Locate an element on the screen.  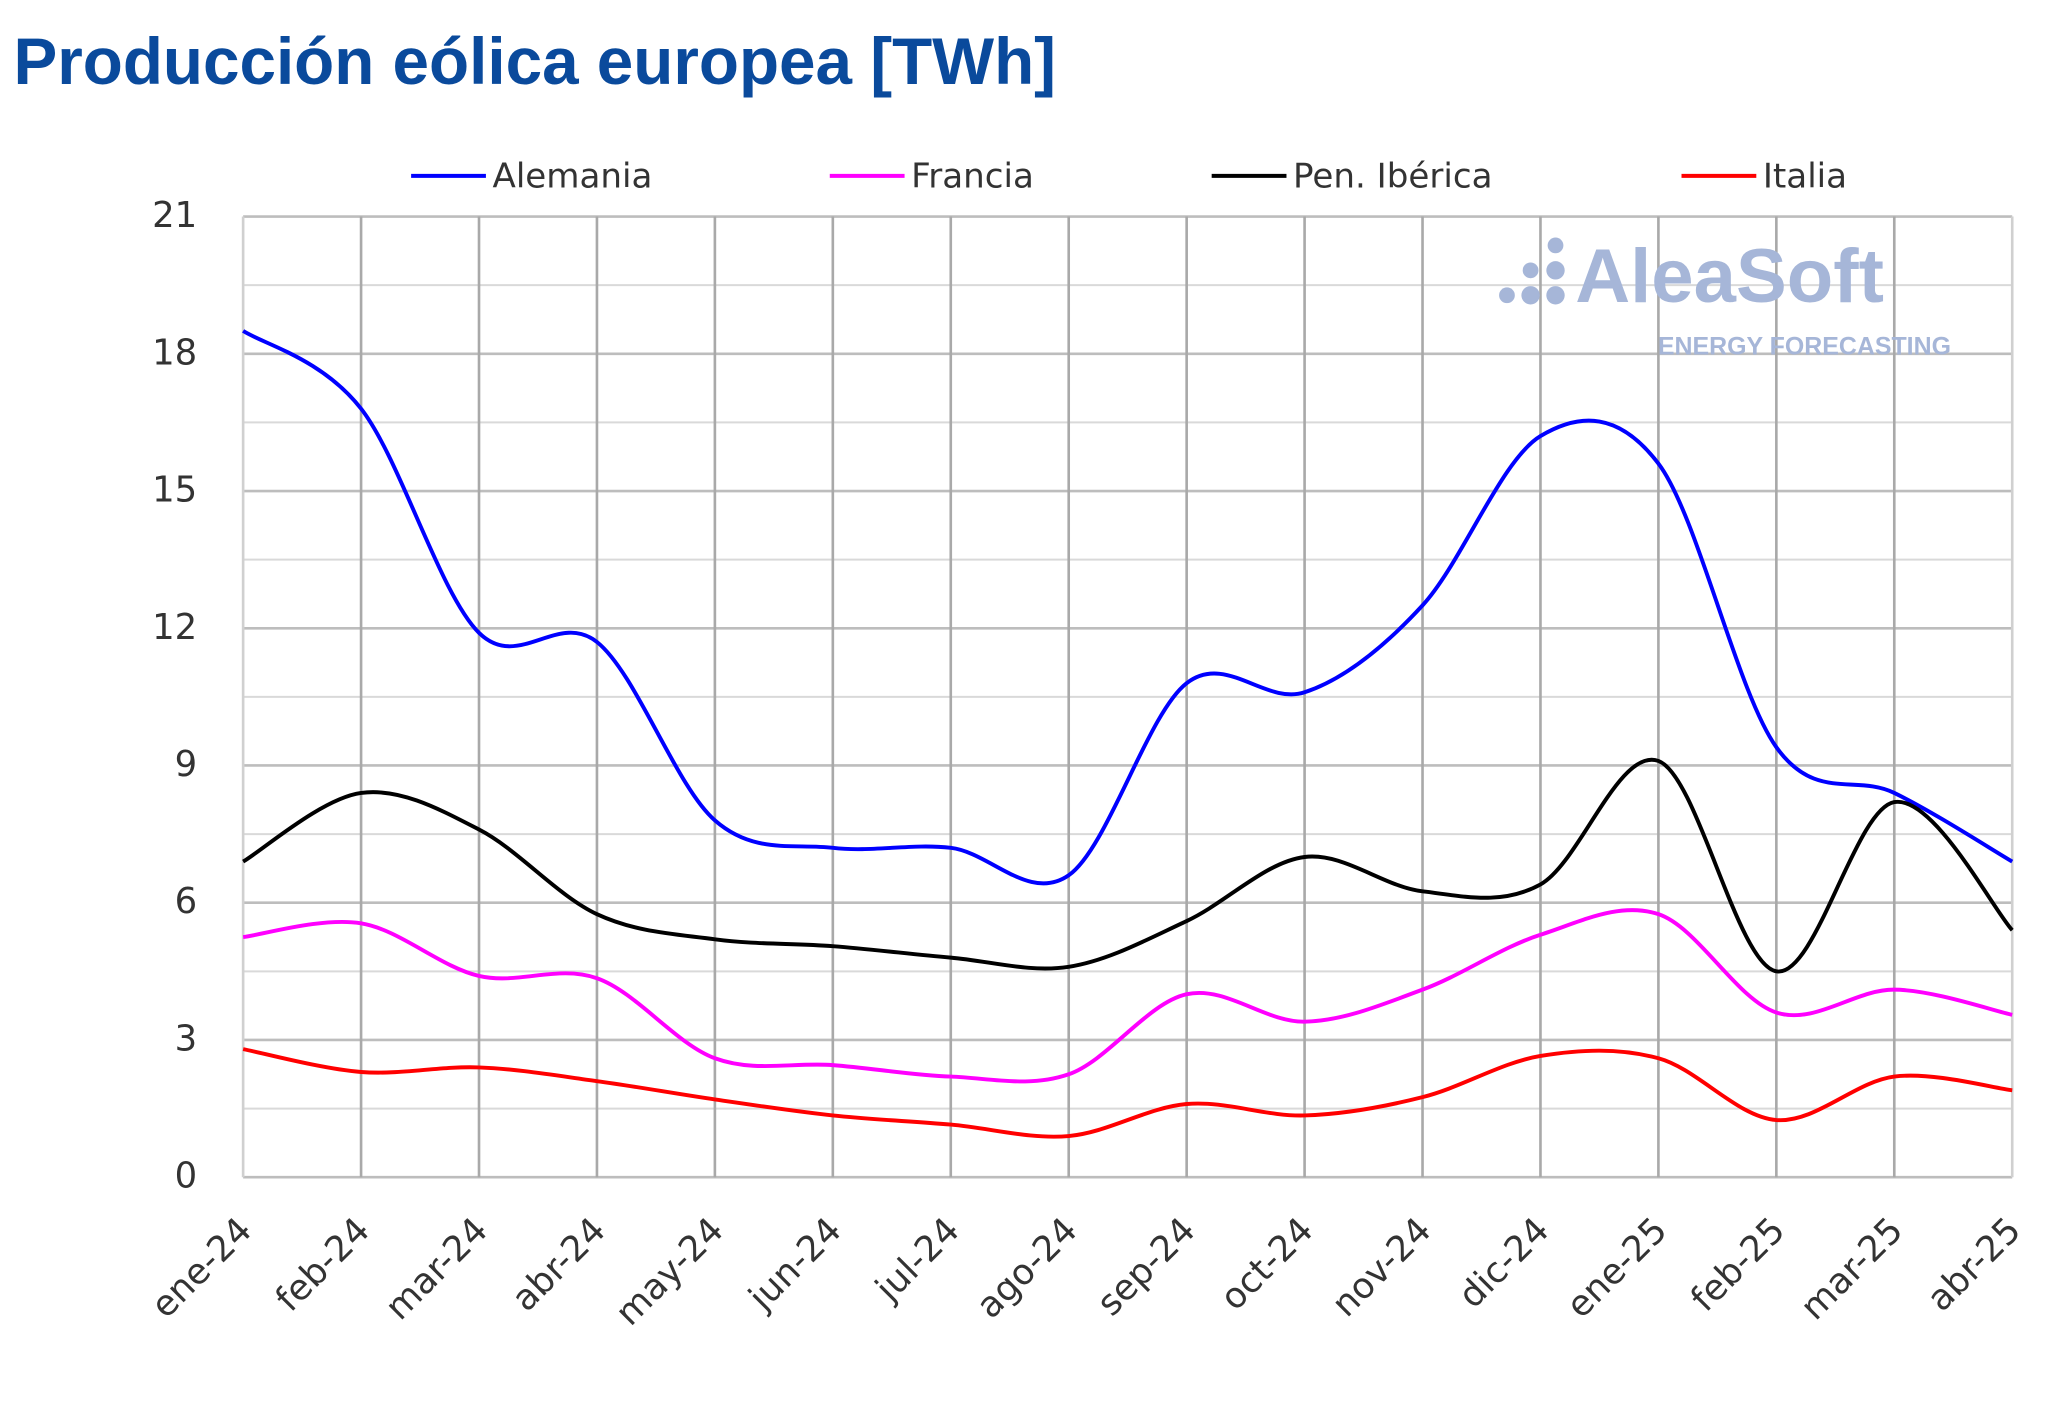
x-tick-label: ago-24 is located at coordinates (1027, 1268).